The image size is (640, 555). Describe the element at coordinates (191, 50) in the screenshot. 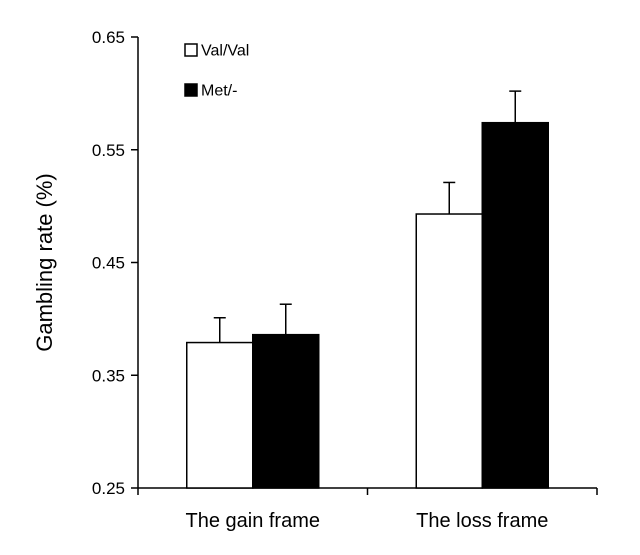

I see `legend-swatch-val-val` at that location.